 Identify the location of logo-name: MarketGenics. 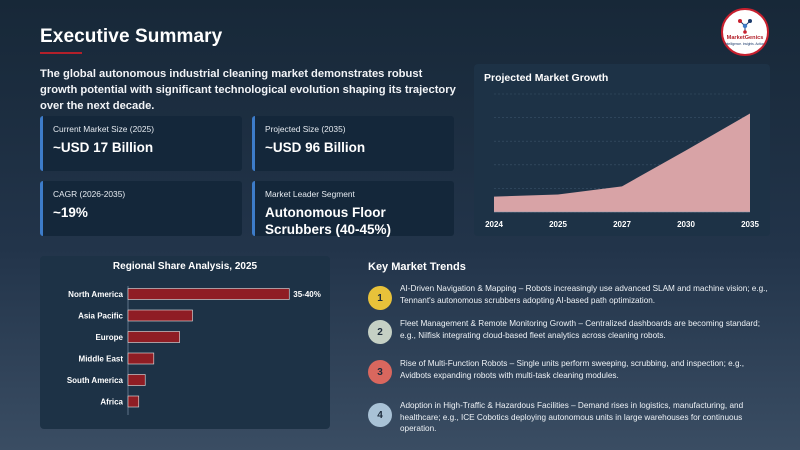
(745, 38).